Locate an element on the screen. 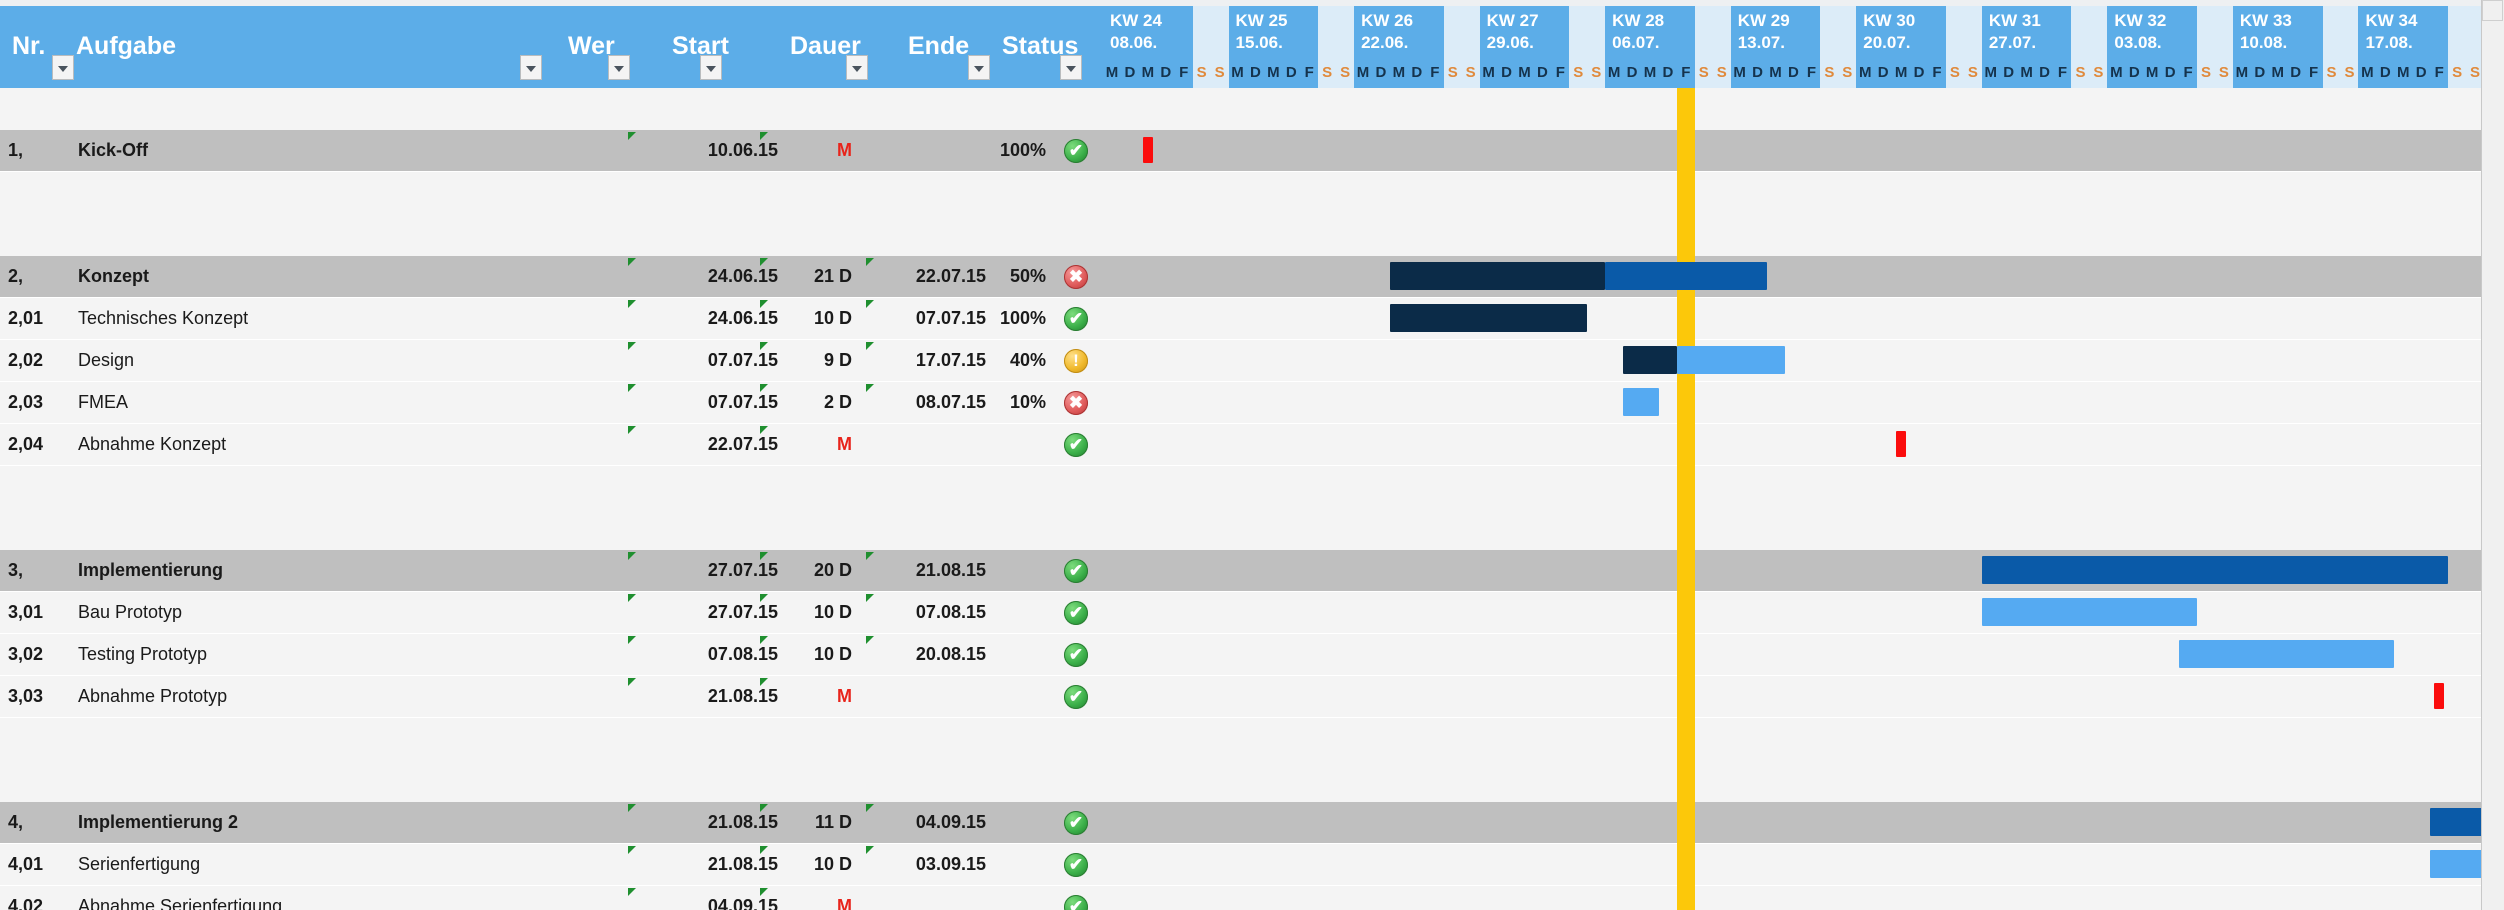  calendar-day-d-2-1: D is located at coordinates (1381, 73).